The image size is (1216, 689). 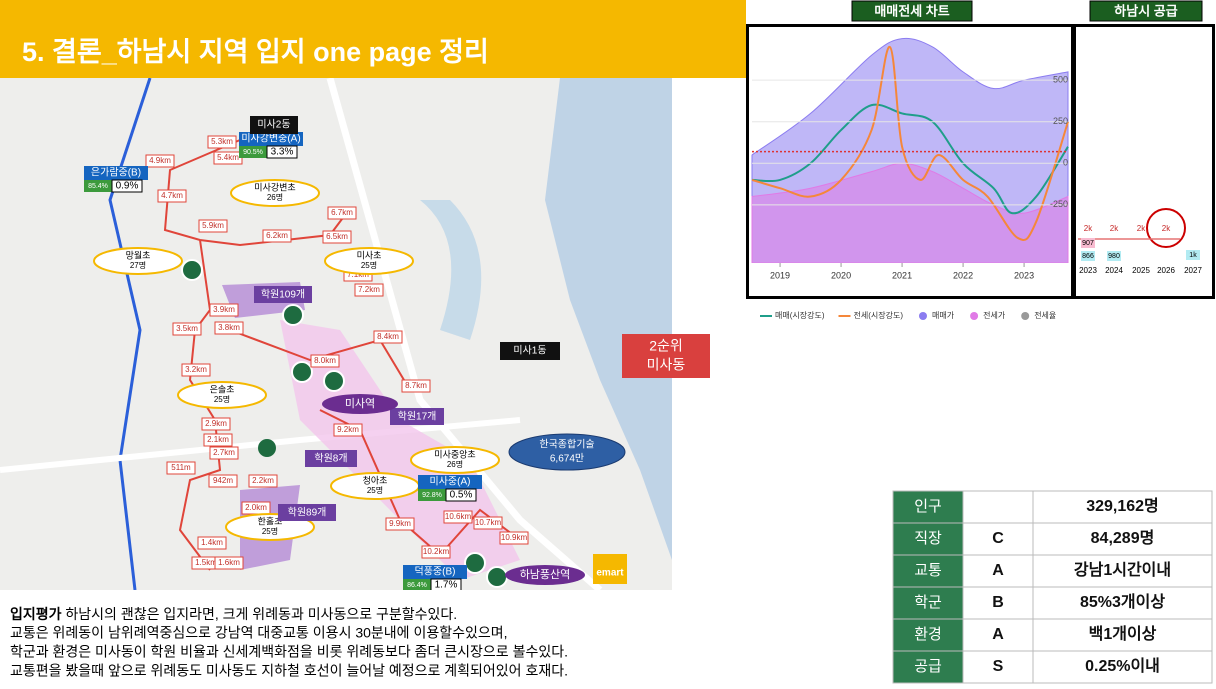 I want to click on table-text: B, so click(x=998, y=602).